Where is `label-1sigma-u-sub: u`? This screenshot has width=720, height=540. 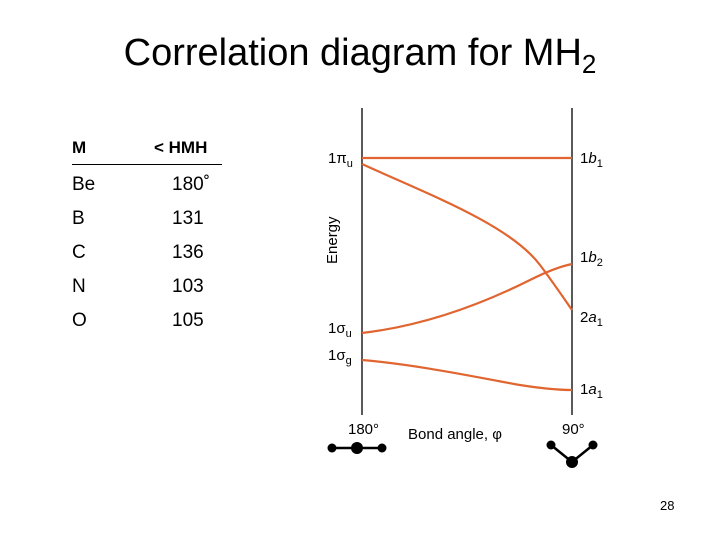
label-1sigma-u-sub: u is located at coordinates (349, 334).